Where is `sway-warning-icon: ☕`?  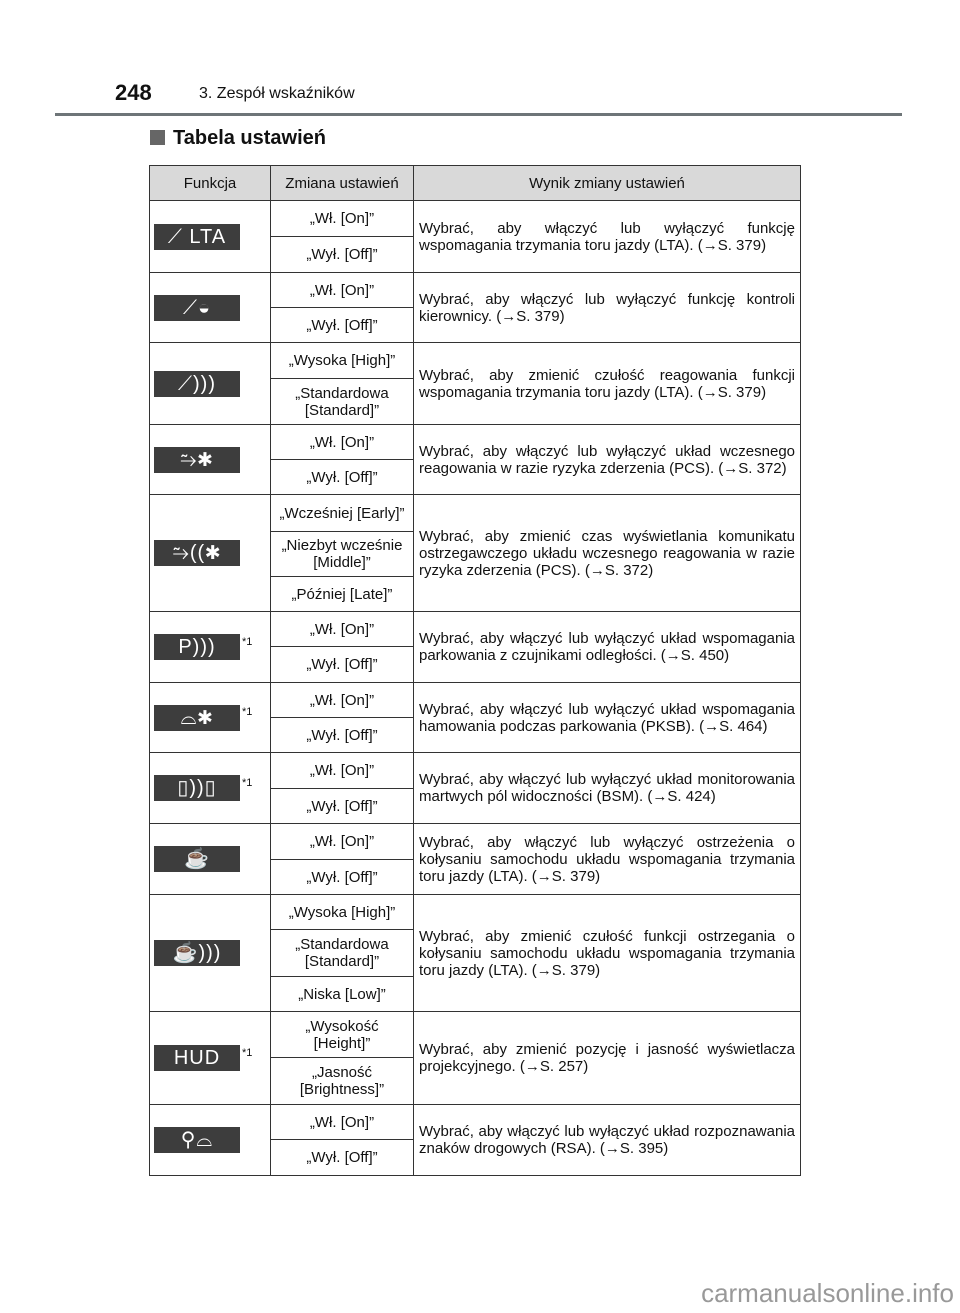
sway-warning-icon: ☕ is located at coordinates (197, 859).